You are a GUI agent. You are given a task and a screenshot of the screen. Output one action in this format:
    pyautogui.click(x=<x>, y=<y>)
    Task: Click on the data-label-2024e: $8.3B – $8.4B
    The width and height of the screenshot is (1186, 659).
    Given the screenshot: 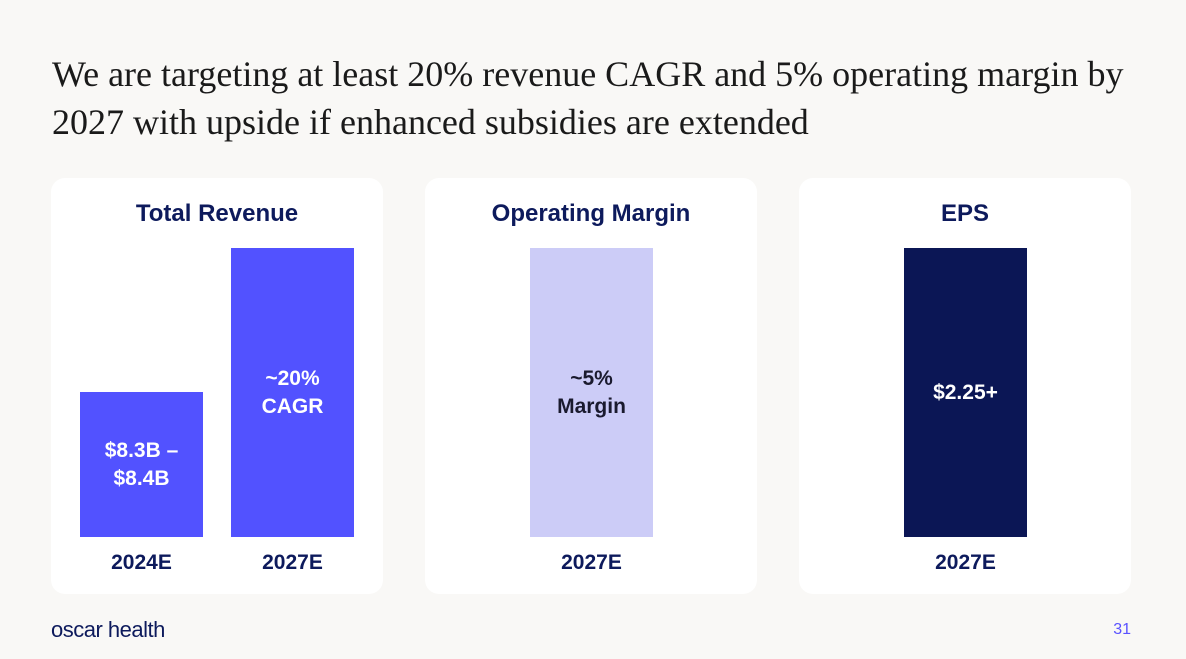 What is the action you would take?
    pyautogui.click(x=141, y=464)
    